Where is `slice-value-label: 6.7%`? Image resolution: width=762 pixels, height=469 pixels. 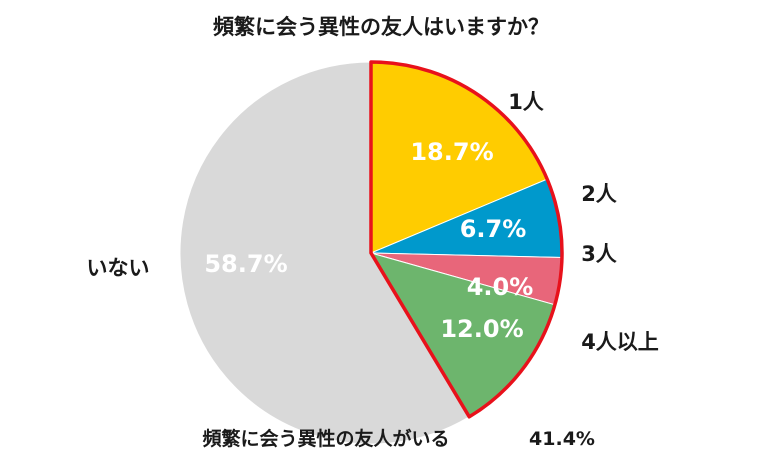
slice-value-label: 6.7% is located at coordinates (493, 229).